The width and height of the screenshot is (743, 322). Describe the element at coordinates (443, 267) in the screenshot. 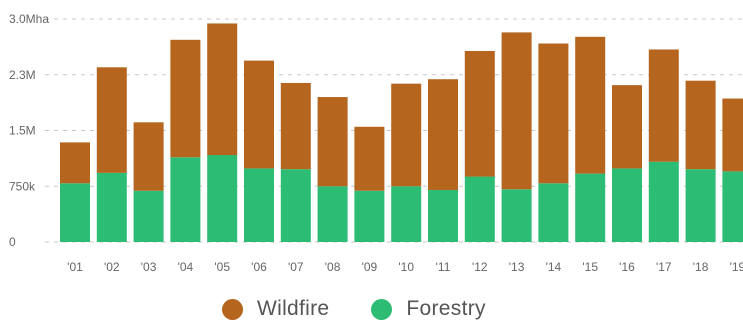

I see `x-tick-label: '11` at that location.